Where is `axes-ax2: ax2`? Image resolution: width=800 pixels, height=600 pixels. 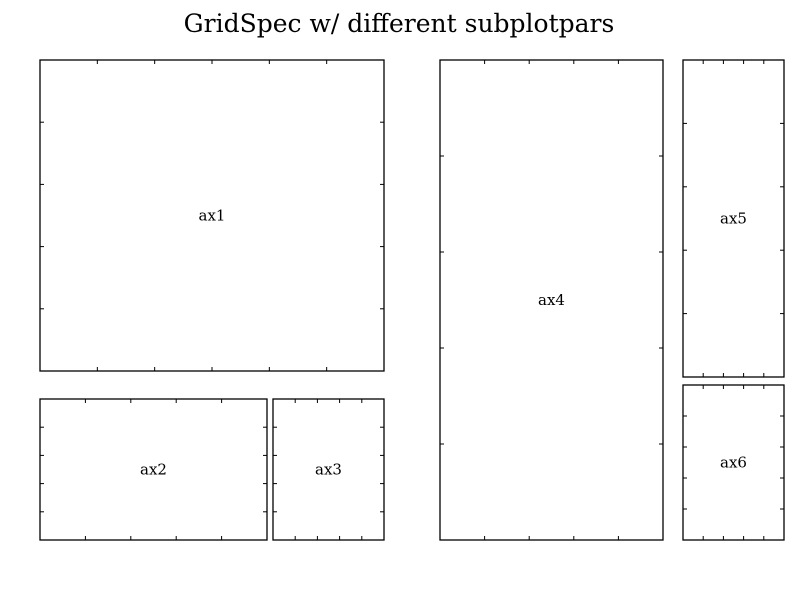 axes-ax2: ax2 is located at coordinates (153, 469).